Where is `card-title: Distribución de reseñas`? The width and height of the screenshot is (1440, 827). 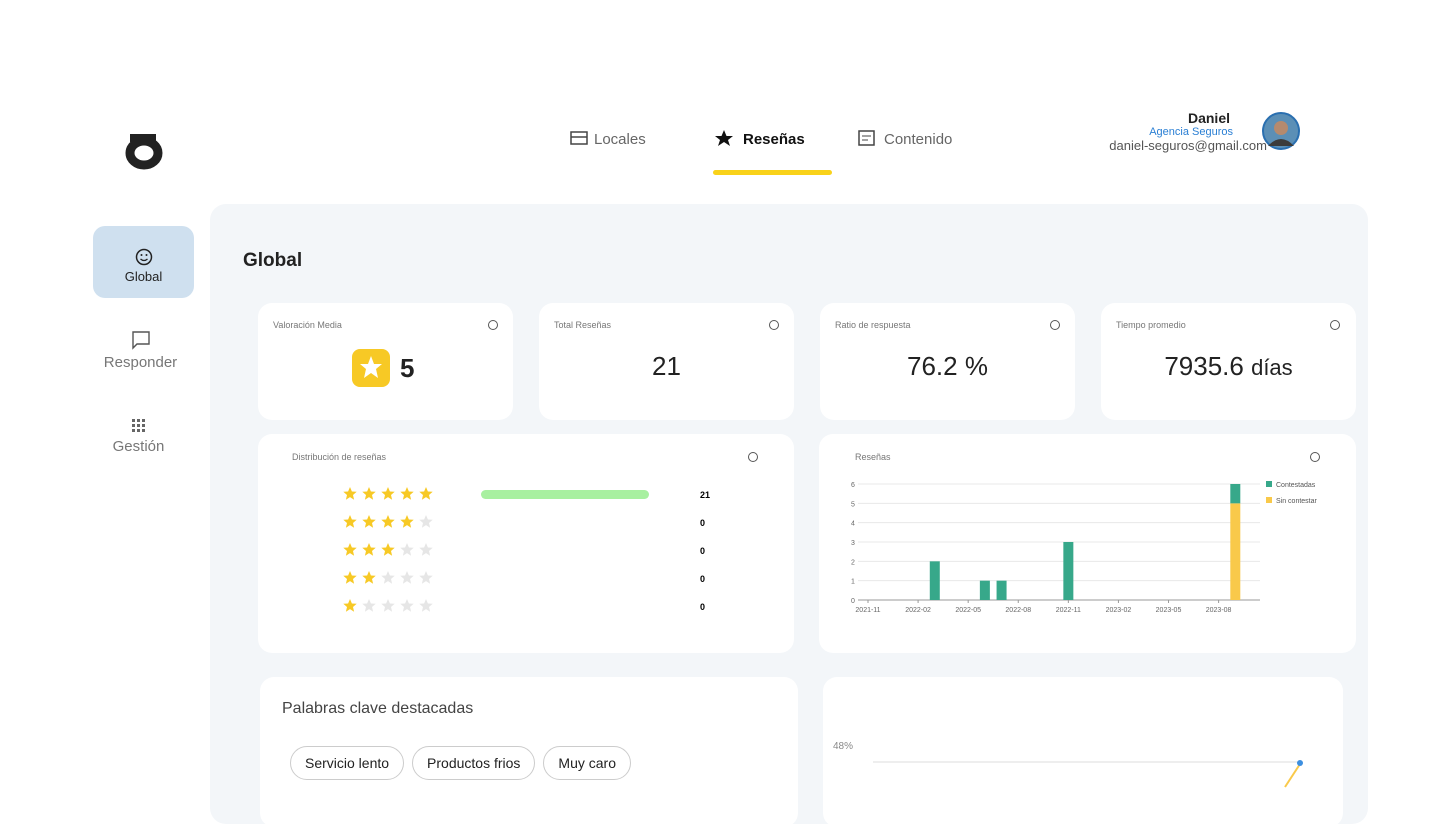
card-title: Distribución de reseñas is located at coordinates (339, 457).